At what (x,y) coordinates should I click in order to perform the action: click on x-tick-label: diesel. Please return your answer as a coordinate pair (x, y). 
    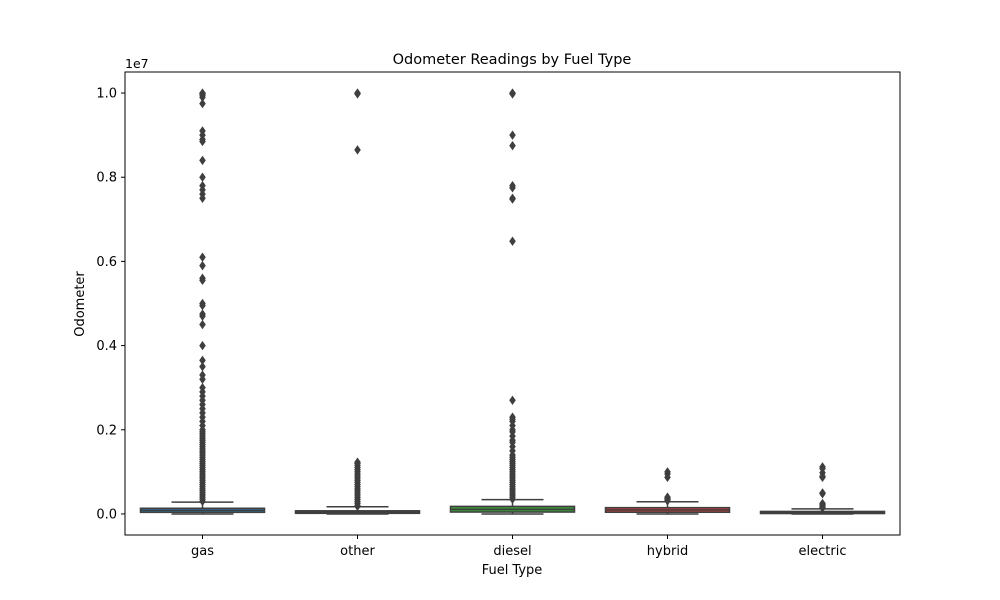
    Looking at the image, I should click on (512, 551).